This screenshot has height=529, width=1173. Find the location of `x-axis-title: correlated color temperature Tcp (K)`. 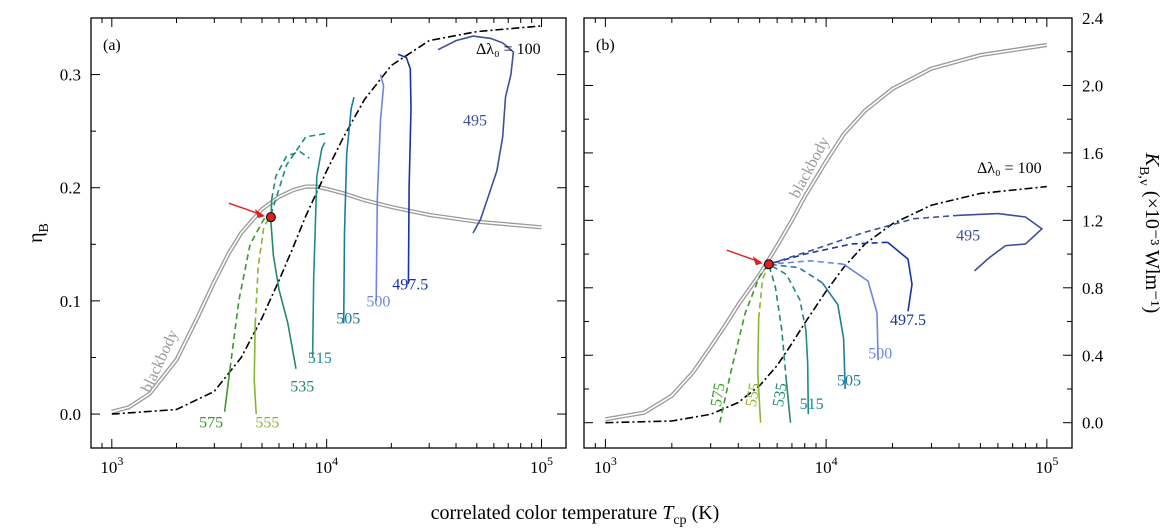

x-axis-title: correlated color temperature Tcp (K) is located at coordinates (575, 515).